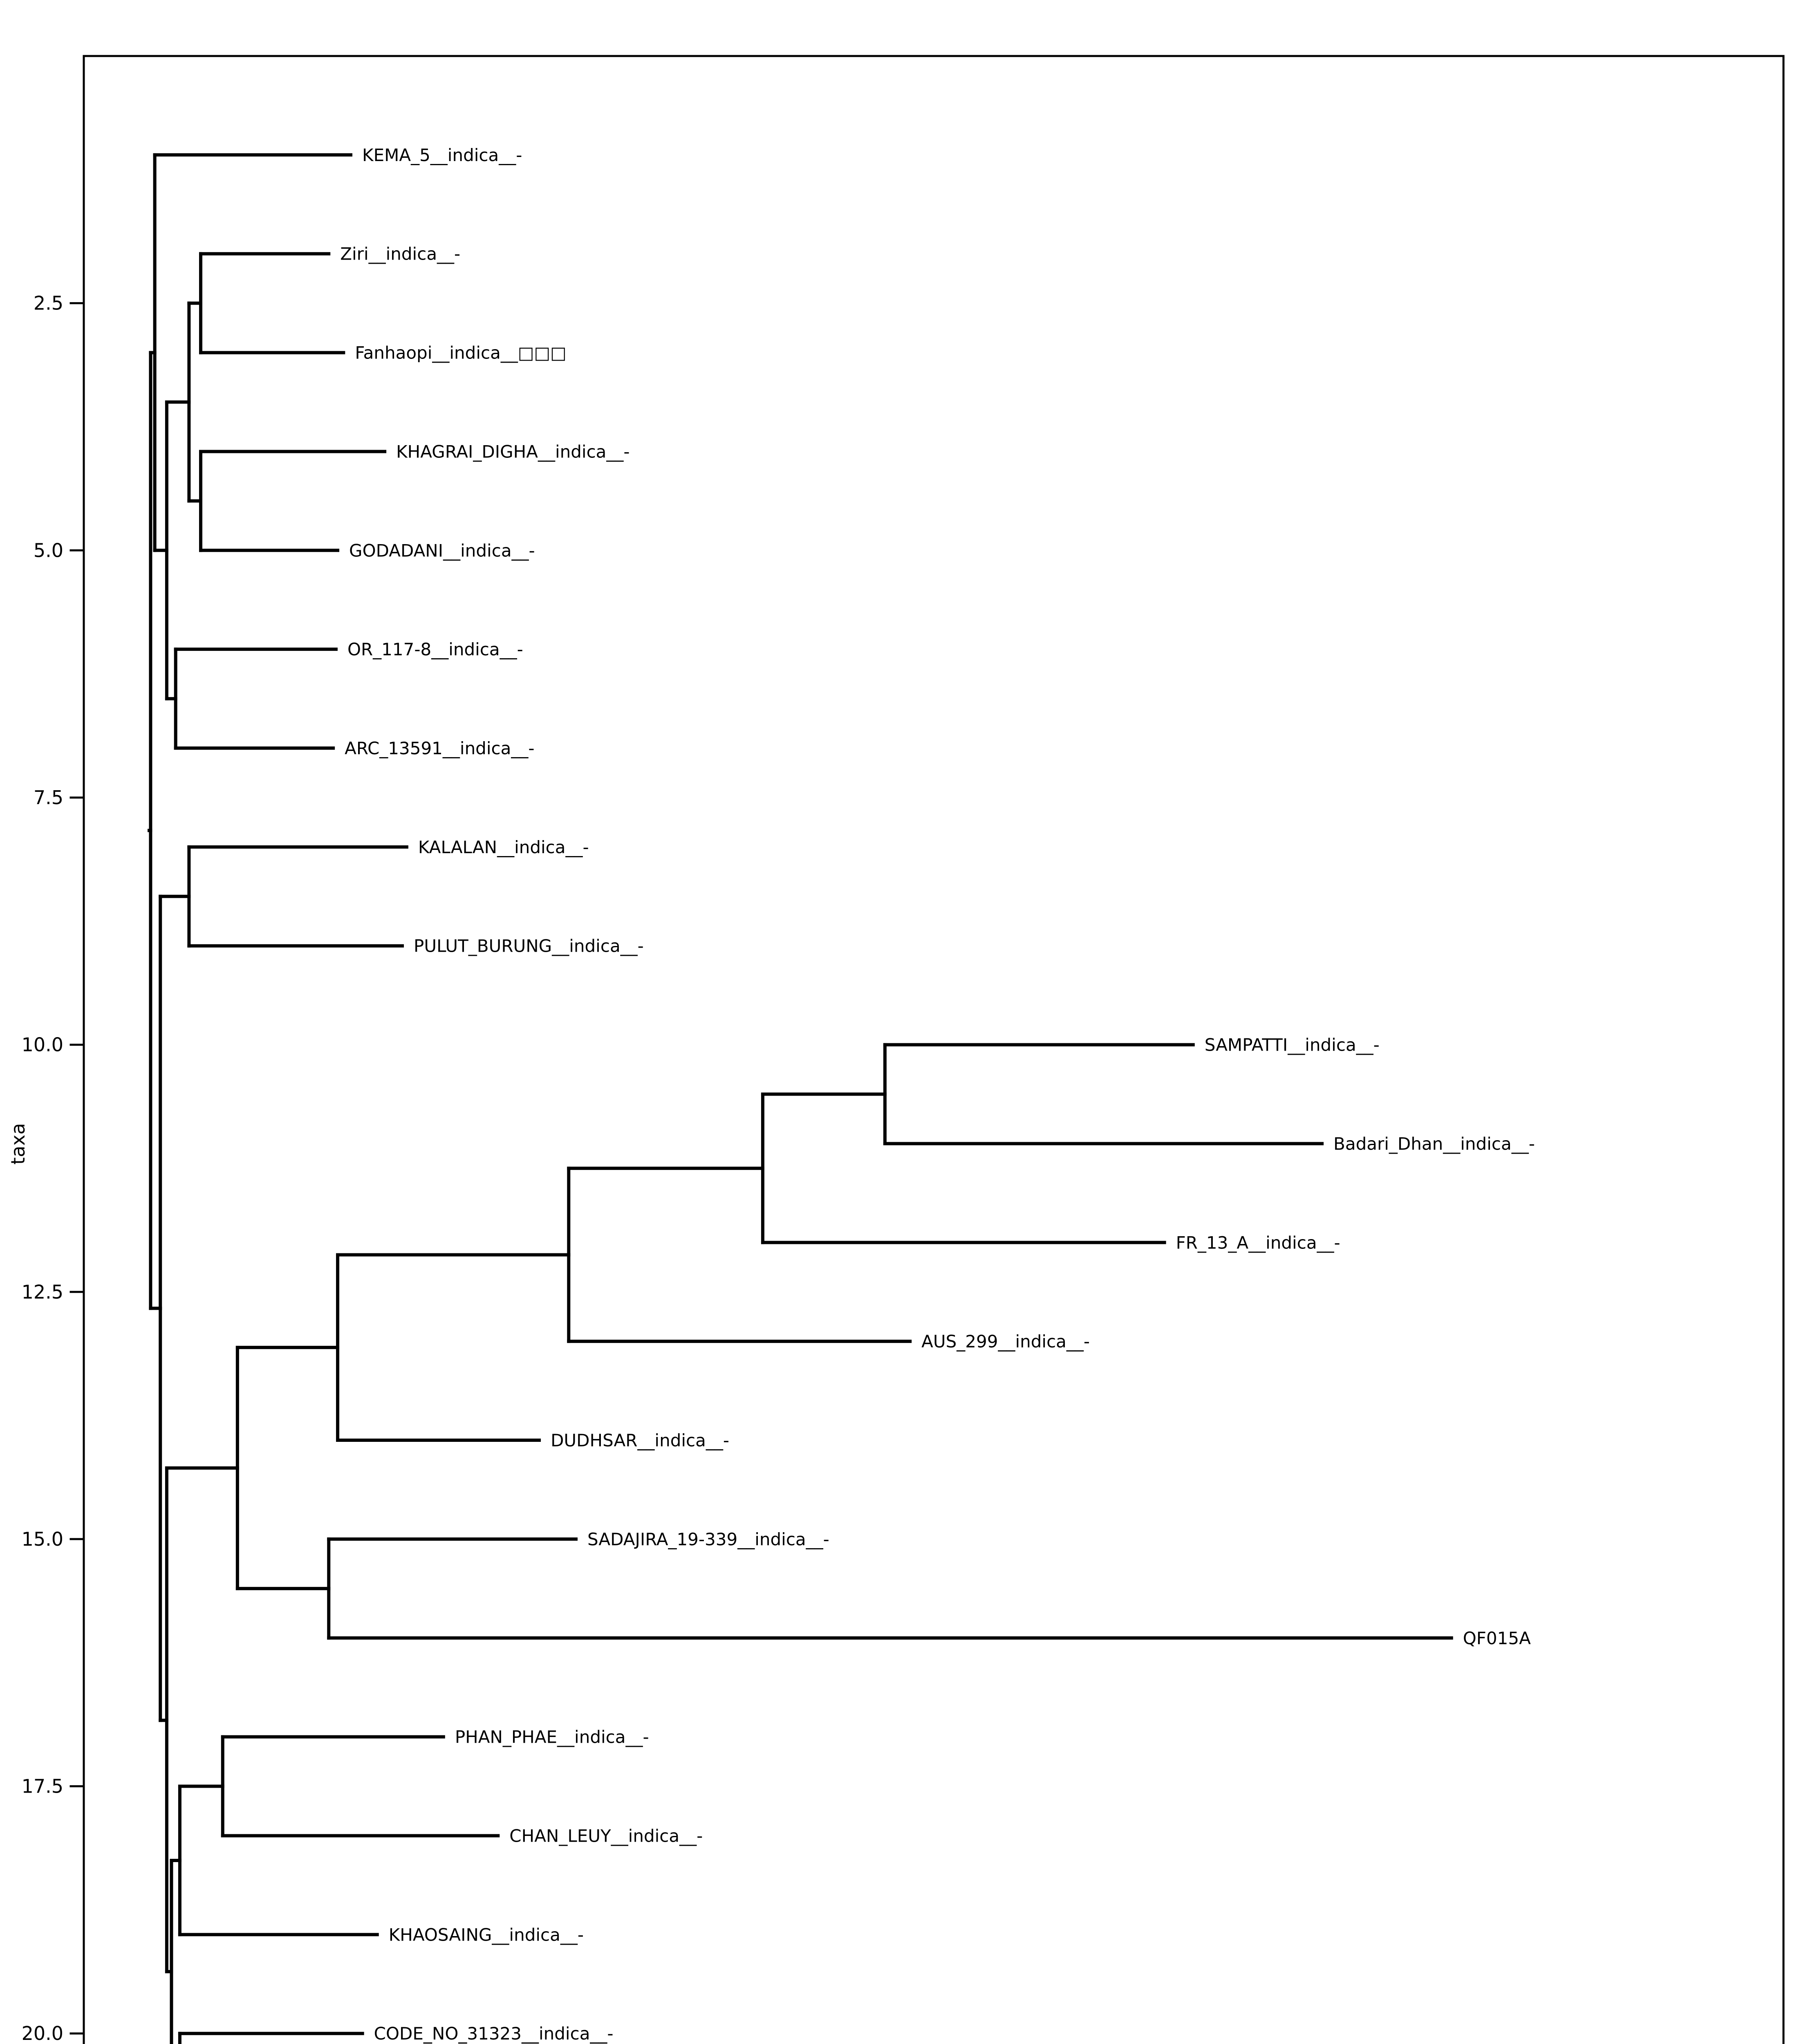 The image size is (1808, 2044). What do you see at coordinates (1005, 1341) in the screenshot?
I see `leaf-label-13: AUS_299__indica__-` at bounding box center [1005, 1341].